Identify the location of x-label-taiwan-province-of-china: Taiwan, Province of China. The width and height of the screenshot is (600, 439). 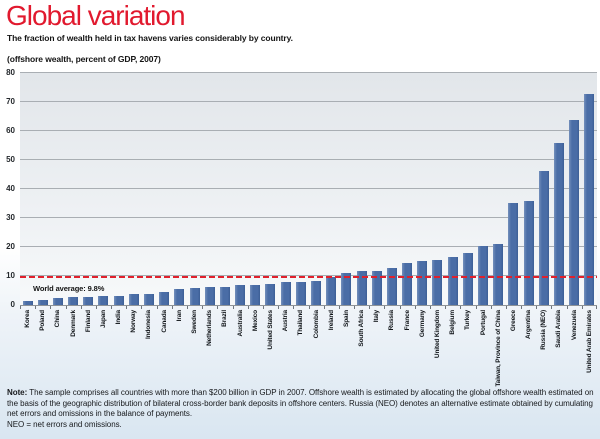
(498, 348).